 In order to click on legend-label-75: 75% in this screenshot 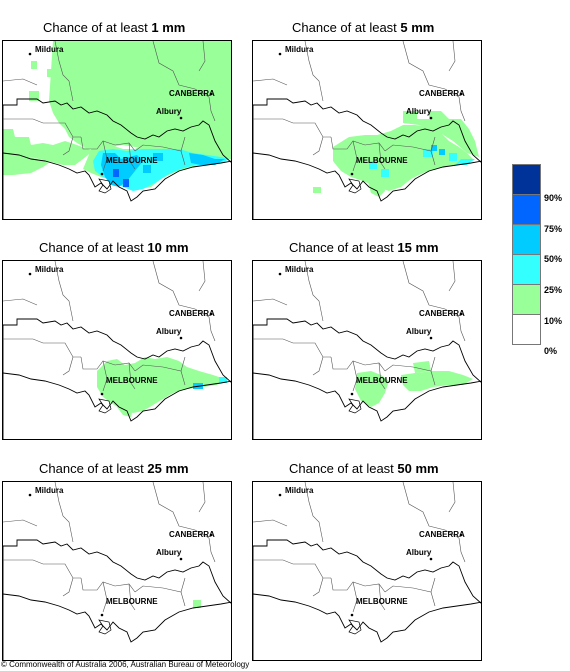, I will do `click(553, 229)`.